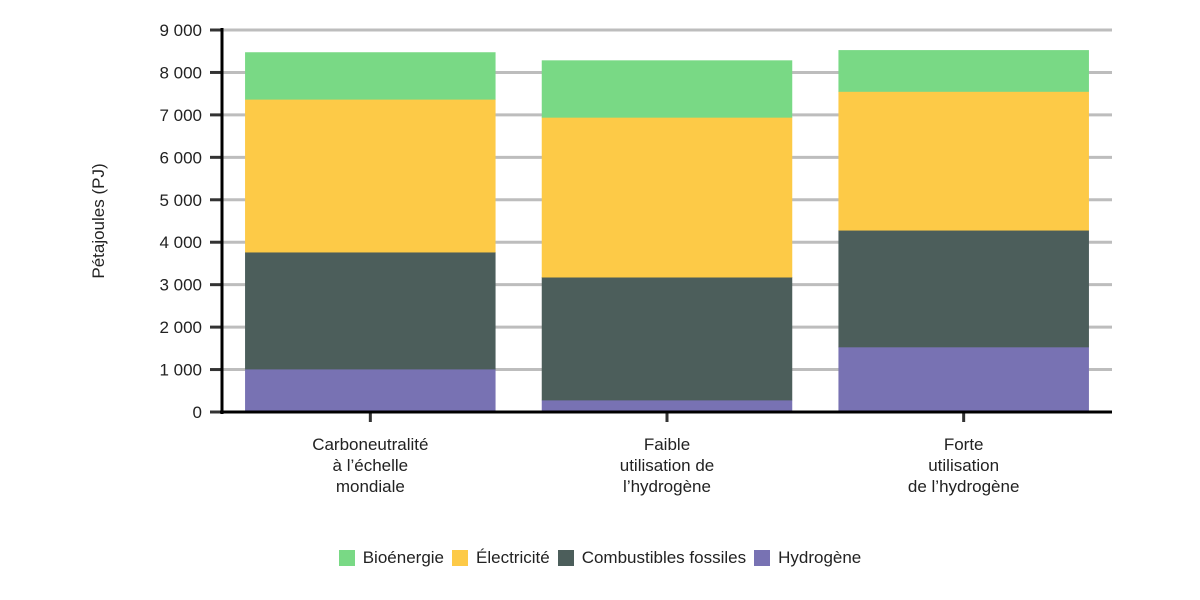 This screenshot has width=1200, height=600. I want to click on y-tick-label: 3 000, so click(180, 285).